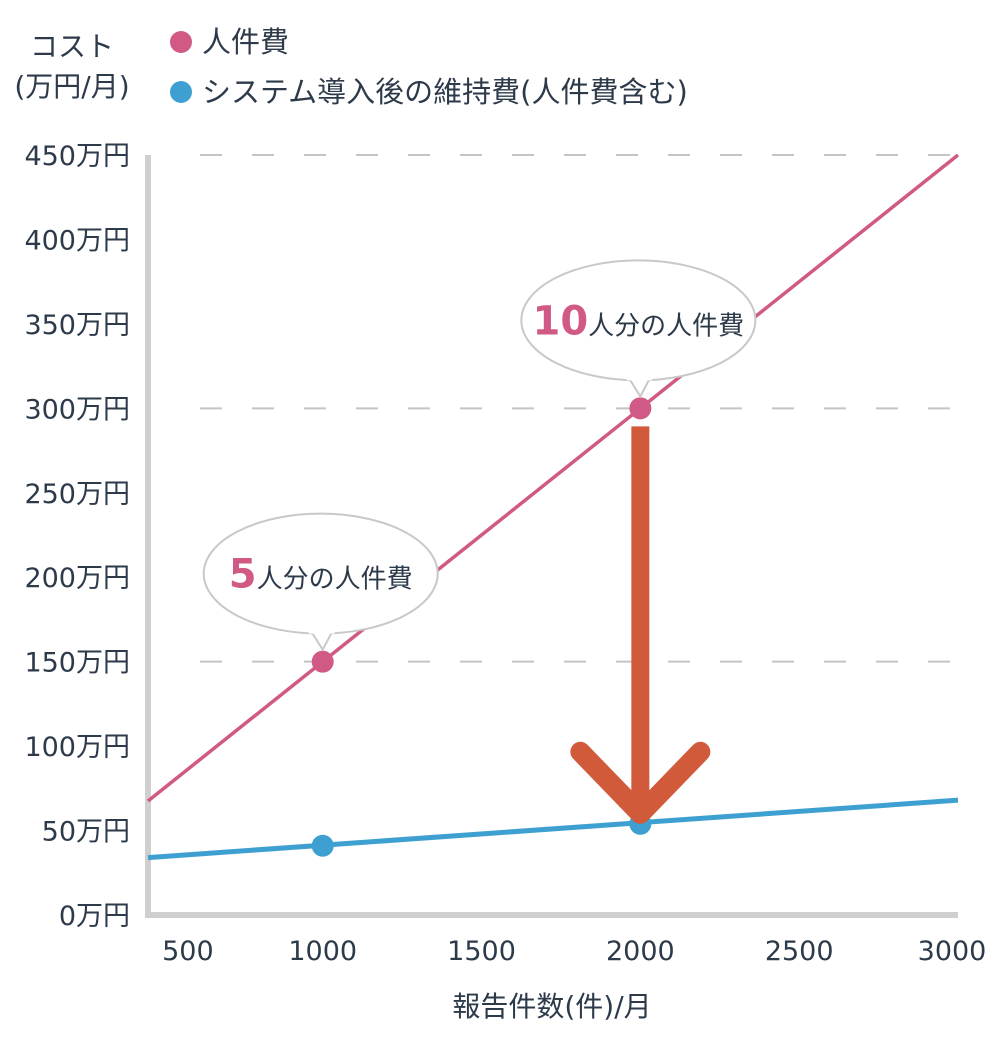 This screenshot has width=1000, height=1038. Describe the element at coordinates (640, 951) in the screenshot. I see `x-tick-label: 2000` at that location.